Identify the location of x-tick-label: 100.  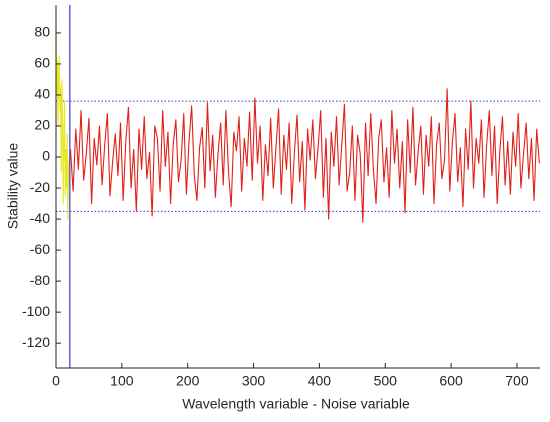
(122, 381).